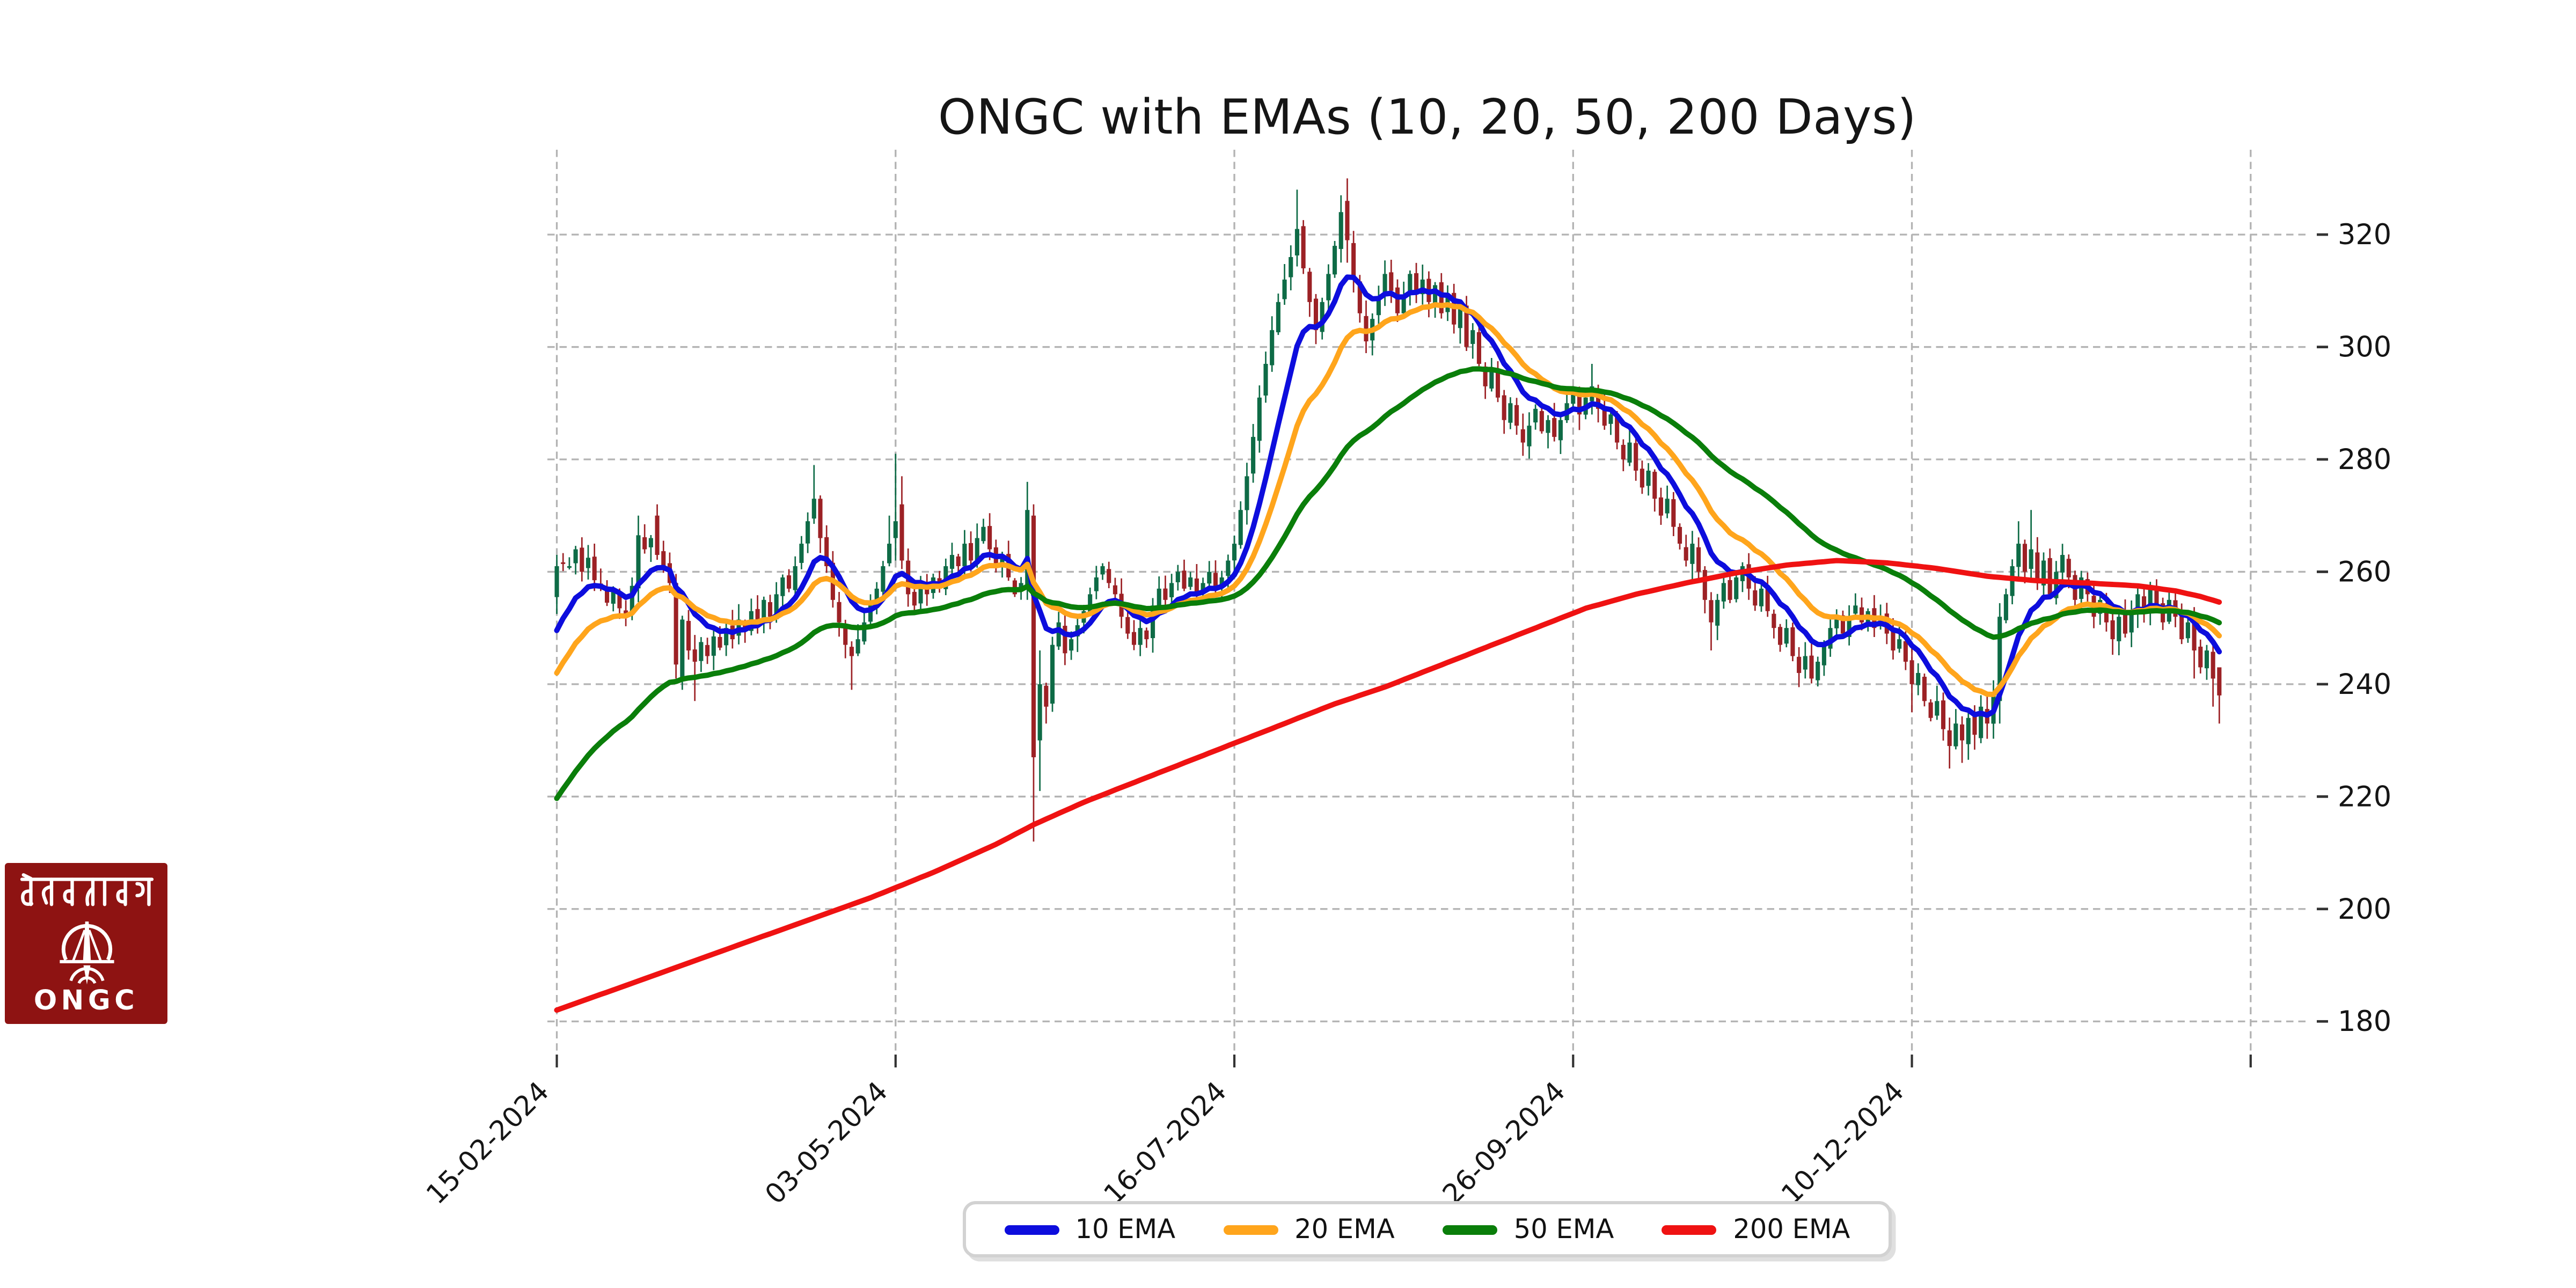 This screenshot has width=2576, height=1288. What do you see at coordinates (86, 1001) in the screenshot?
I see `ongc-latin-wordmark: ONGC` at bounding box center [86, 1001].